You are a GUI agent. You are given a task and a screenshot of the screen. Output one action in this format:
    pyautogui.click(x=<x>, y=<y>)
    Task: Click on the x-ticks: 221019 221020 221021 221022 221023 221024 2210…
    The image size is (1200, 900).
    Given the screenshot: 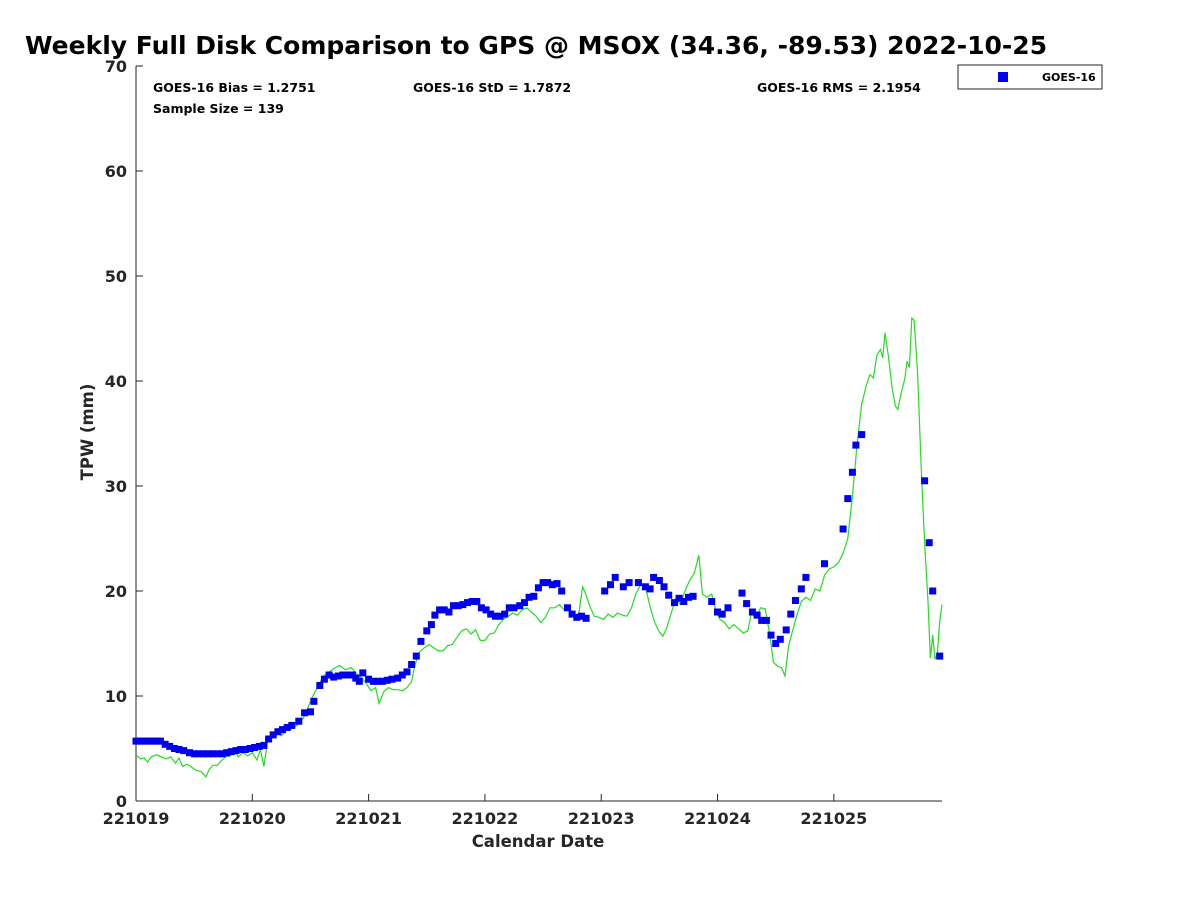 What is the action you would take?
    pyautogui.click(x=485, y=811)
    